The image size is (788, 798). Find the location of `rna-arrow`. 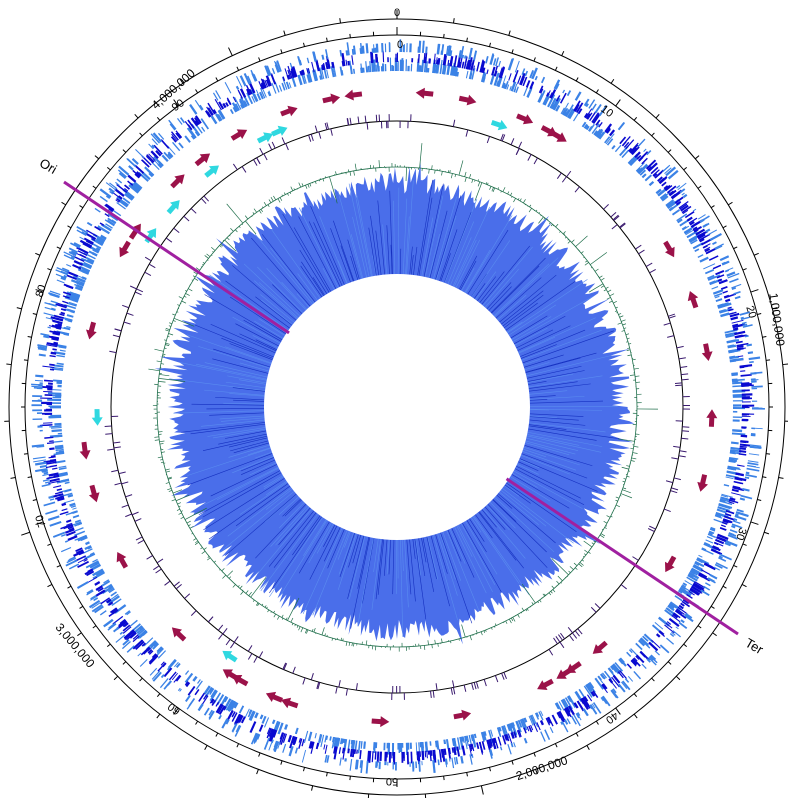

rna-arrow is located at coordinates (85, 450).